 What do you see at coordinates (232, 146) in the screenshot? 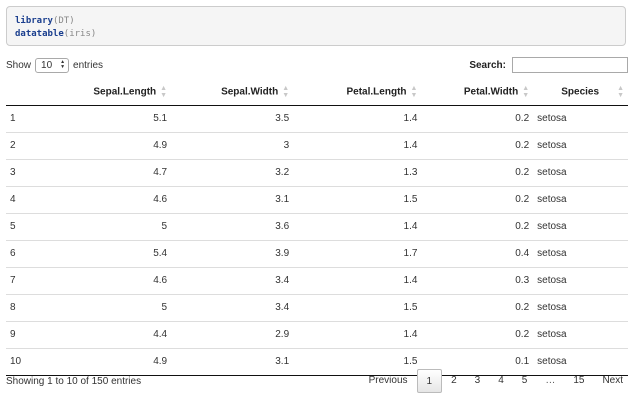
I see `cell-sepal-width: 3` at bounding box center [232, 146].